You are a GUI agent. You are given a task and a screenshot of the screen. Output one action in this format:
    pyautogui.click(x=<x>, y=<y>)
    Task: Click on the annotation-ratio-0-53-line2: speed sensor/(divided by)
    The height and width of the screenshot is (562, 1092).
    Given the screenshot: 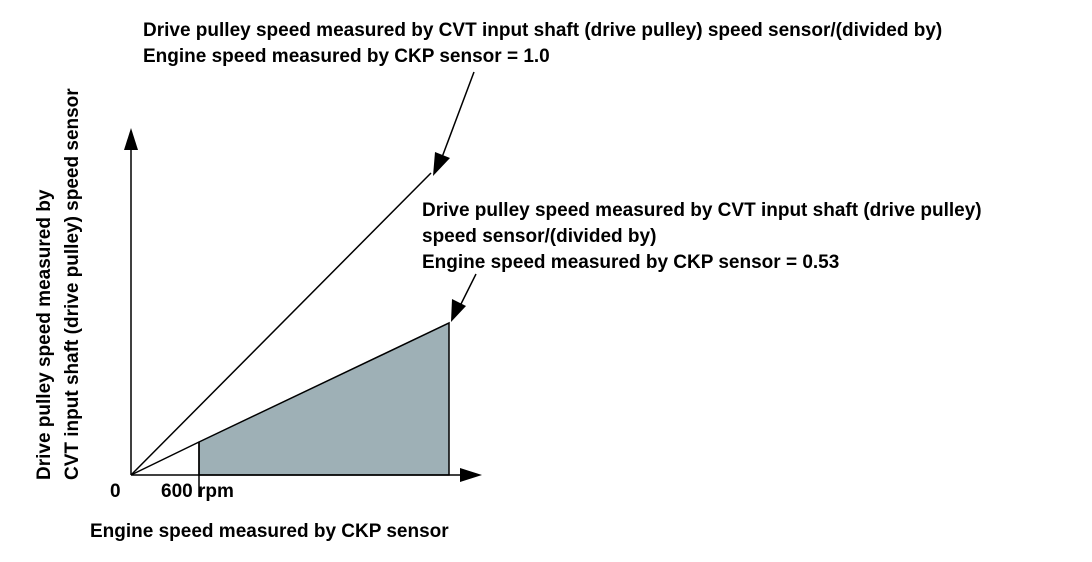 What is the action you would take?
    pyautogui.click(x=539, y=236)
    